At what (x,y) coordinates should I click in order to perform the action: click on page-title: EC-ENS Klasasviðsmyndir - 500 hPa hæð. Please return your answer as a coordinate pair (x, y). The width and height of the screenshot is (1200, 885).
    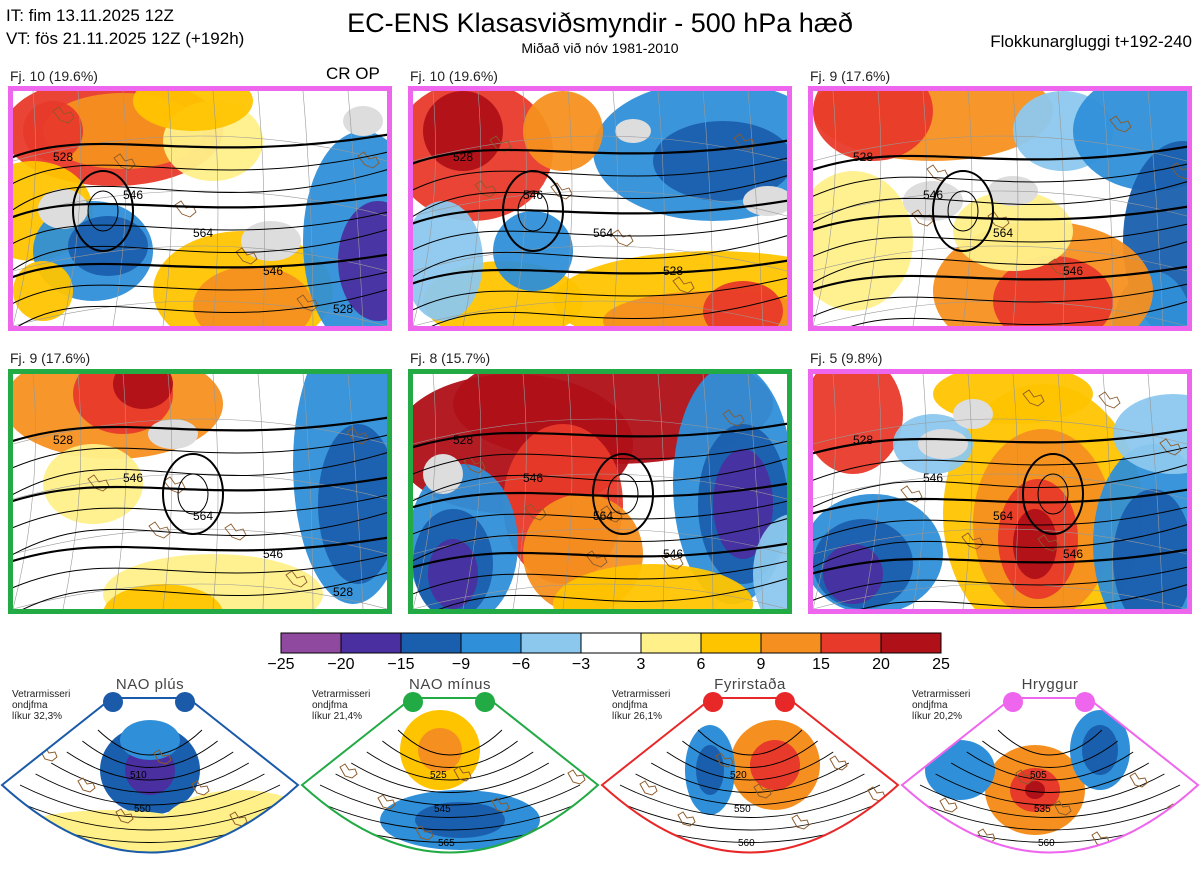
    Looking at the image, I should click on (600, 23).